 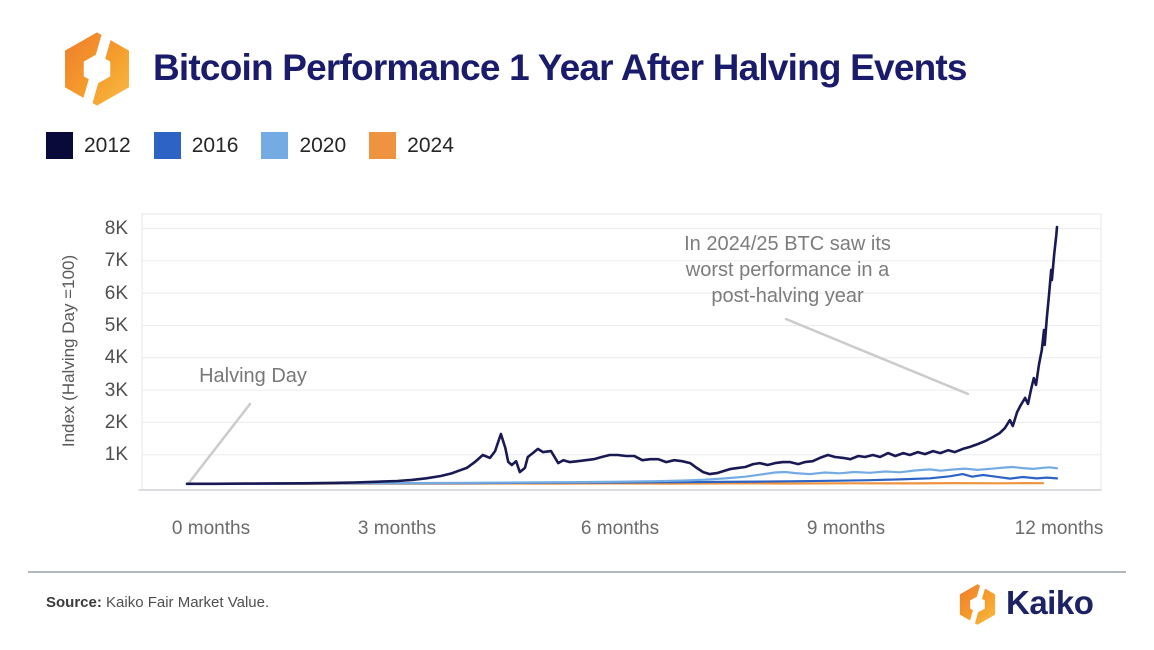 I want to click on annotation-line: post-halving year, so click(x=787, y=296).